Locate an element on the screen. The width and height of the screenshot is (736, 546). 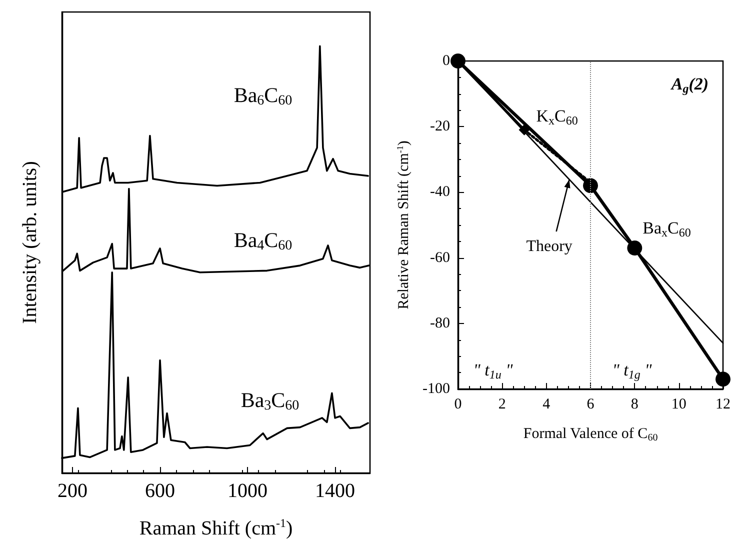
x-tick-label: 12 is located at coordinates (723, 404).